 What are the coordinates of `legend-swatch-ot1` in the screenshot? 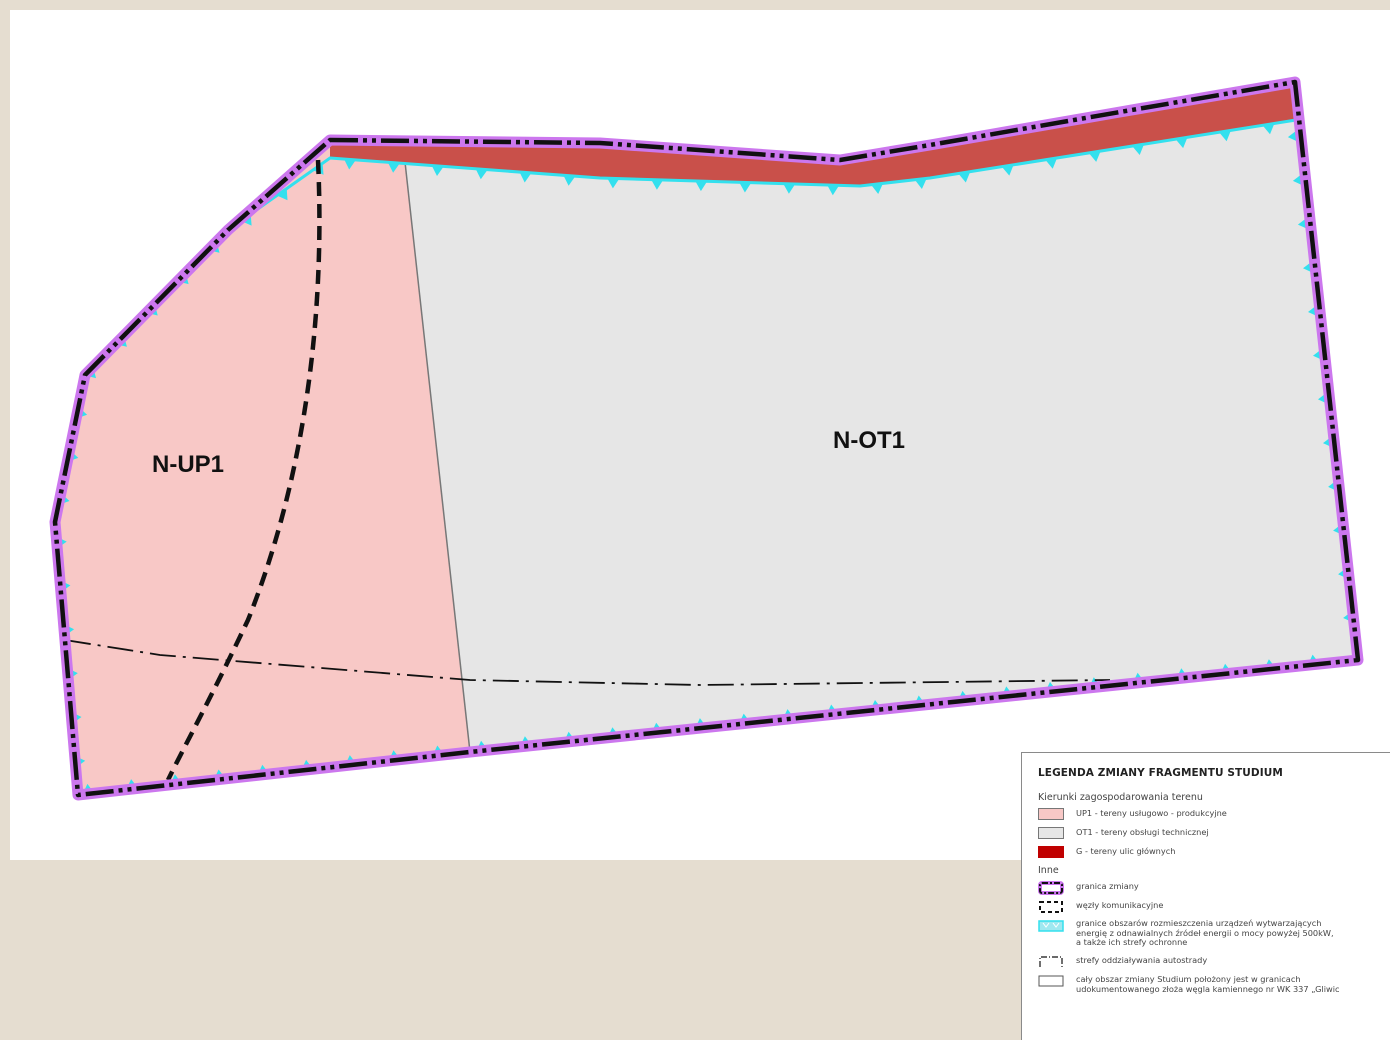 It's located at (1051, 833).